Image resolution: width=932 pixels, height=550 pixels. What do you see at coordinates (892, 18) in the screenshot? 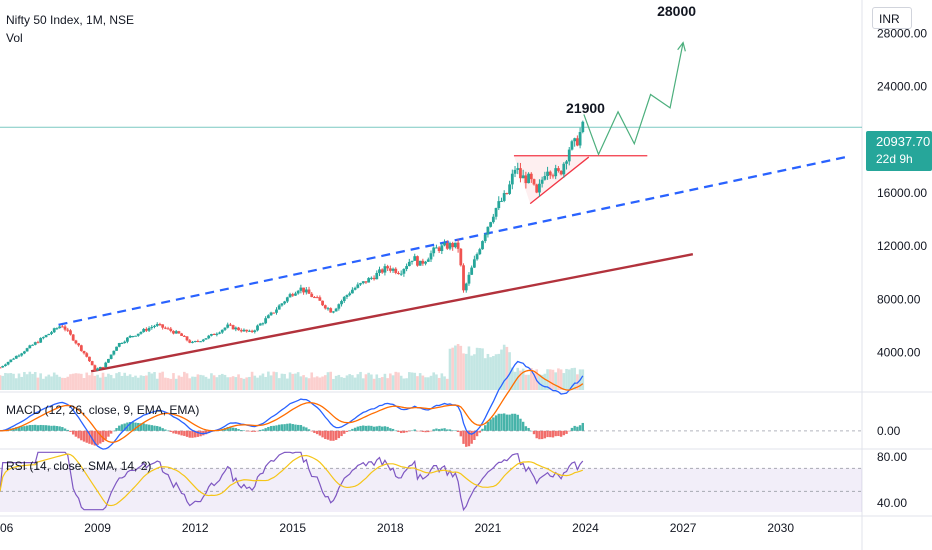
I see `currency-selector: INR` at bounding box center [892, 18].